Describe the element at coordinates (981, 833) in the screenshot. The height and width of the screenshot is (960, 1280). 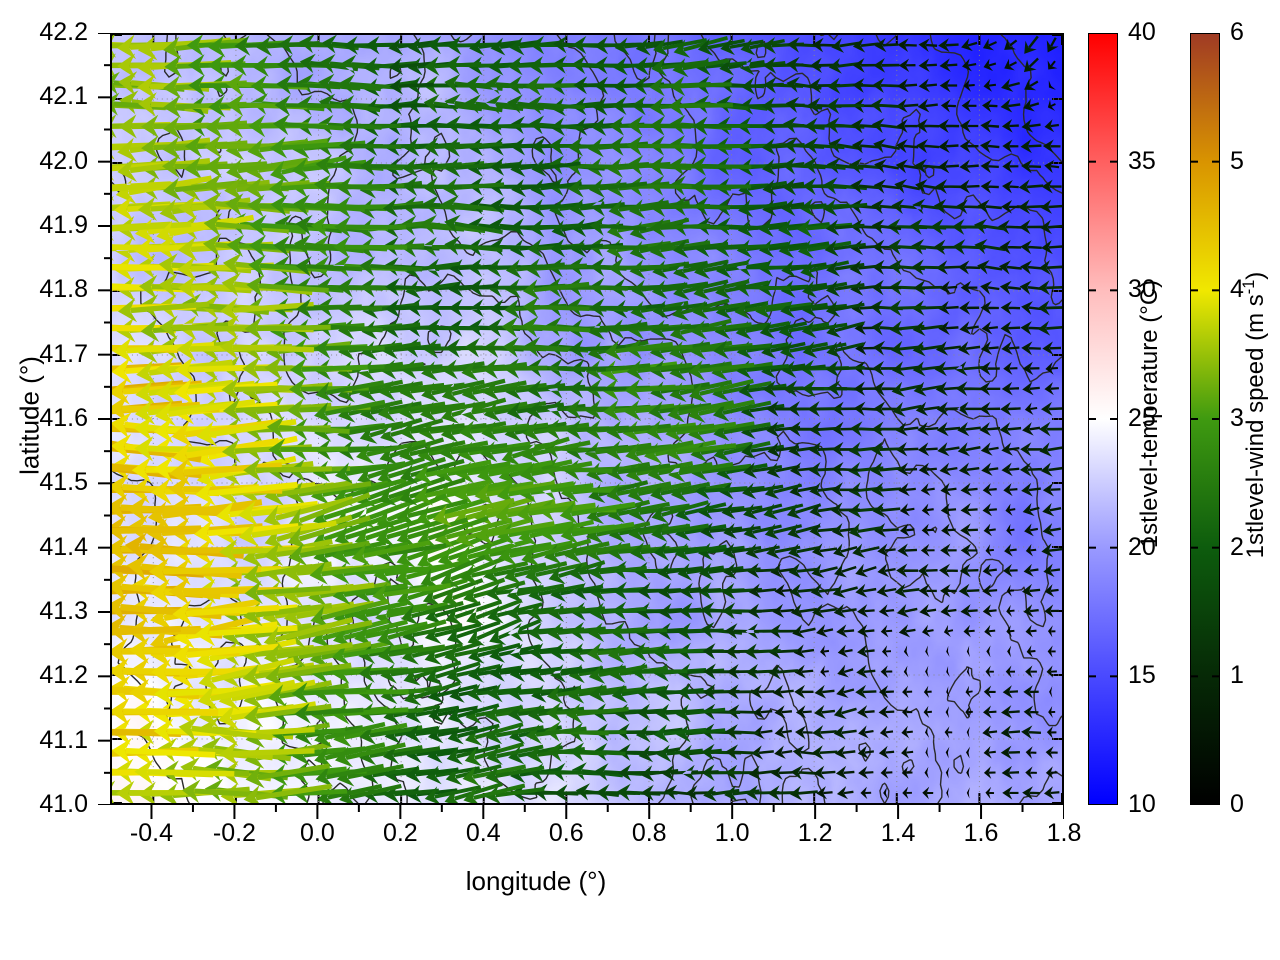
I see `x-tick-label: 1.6` at that location.